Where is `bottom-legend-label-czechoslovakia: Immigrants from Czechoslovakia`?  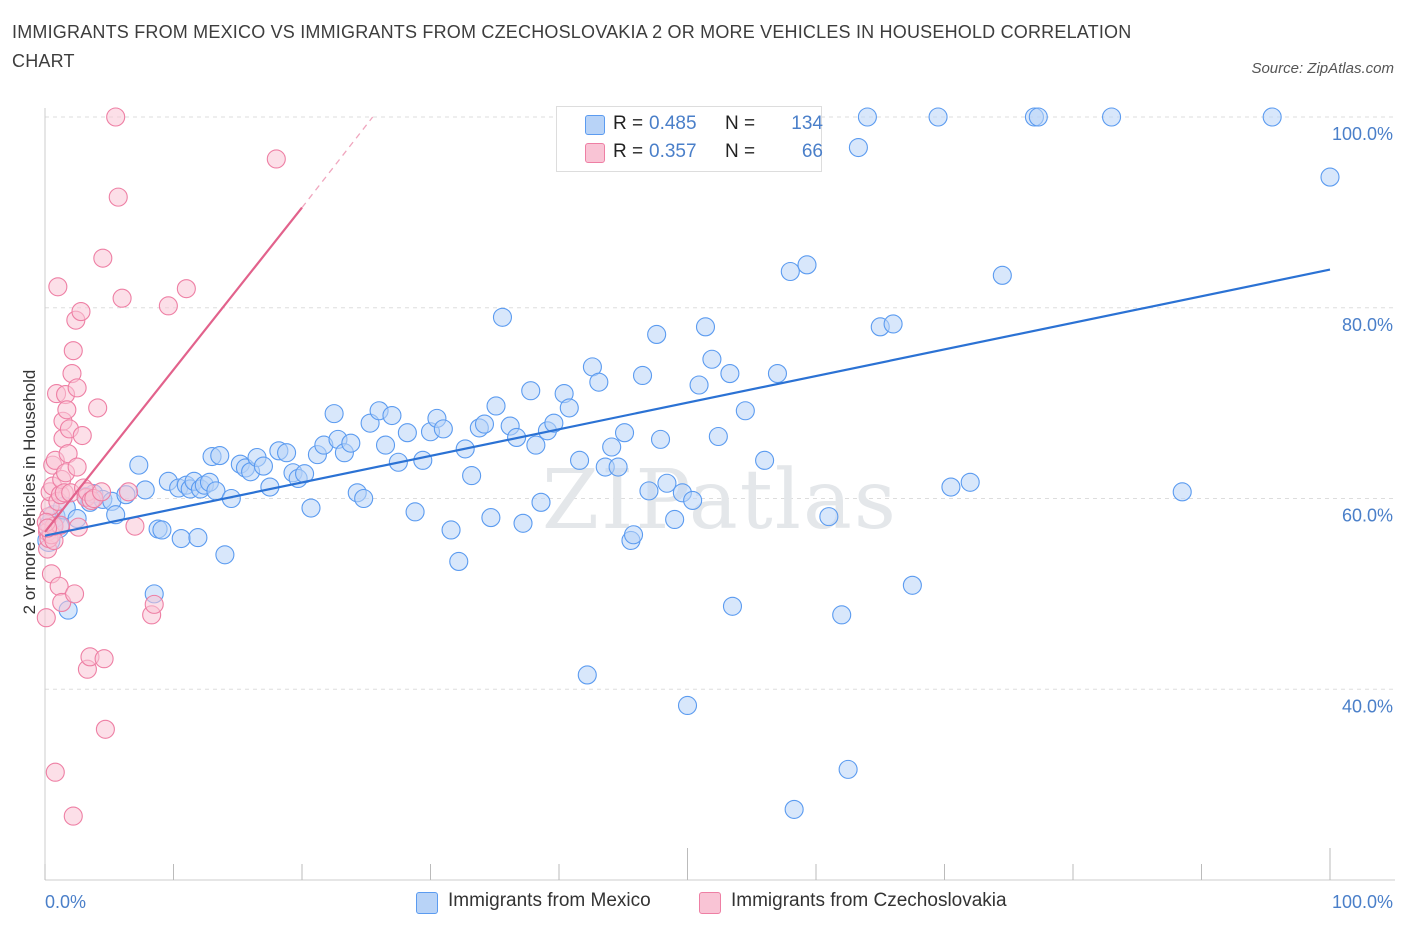 bottom-legend-label-czechoslovakia: Immigrants from Czechoslovakia is located at coordinates (869, 900).